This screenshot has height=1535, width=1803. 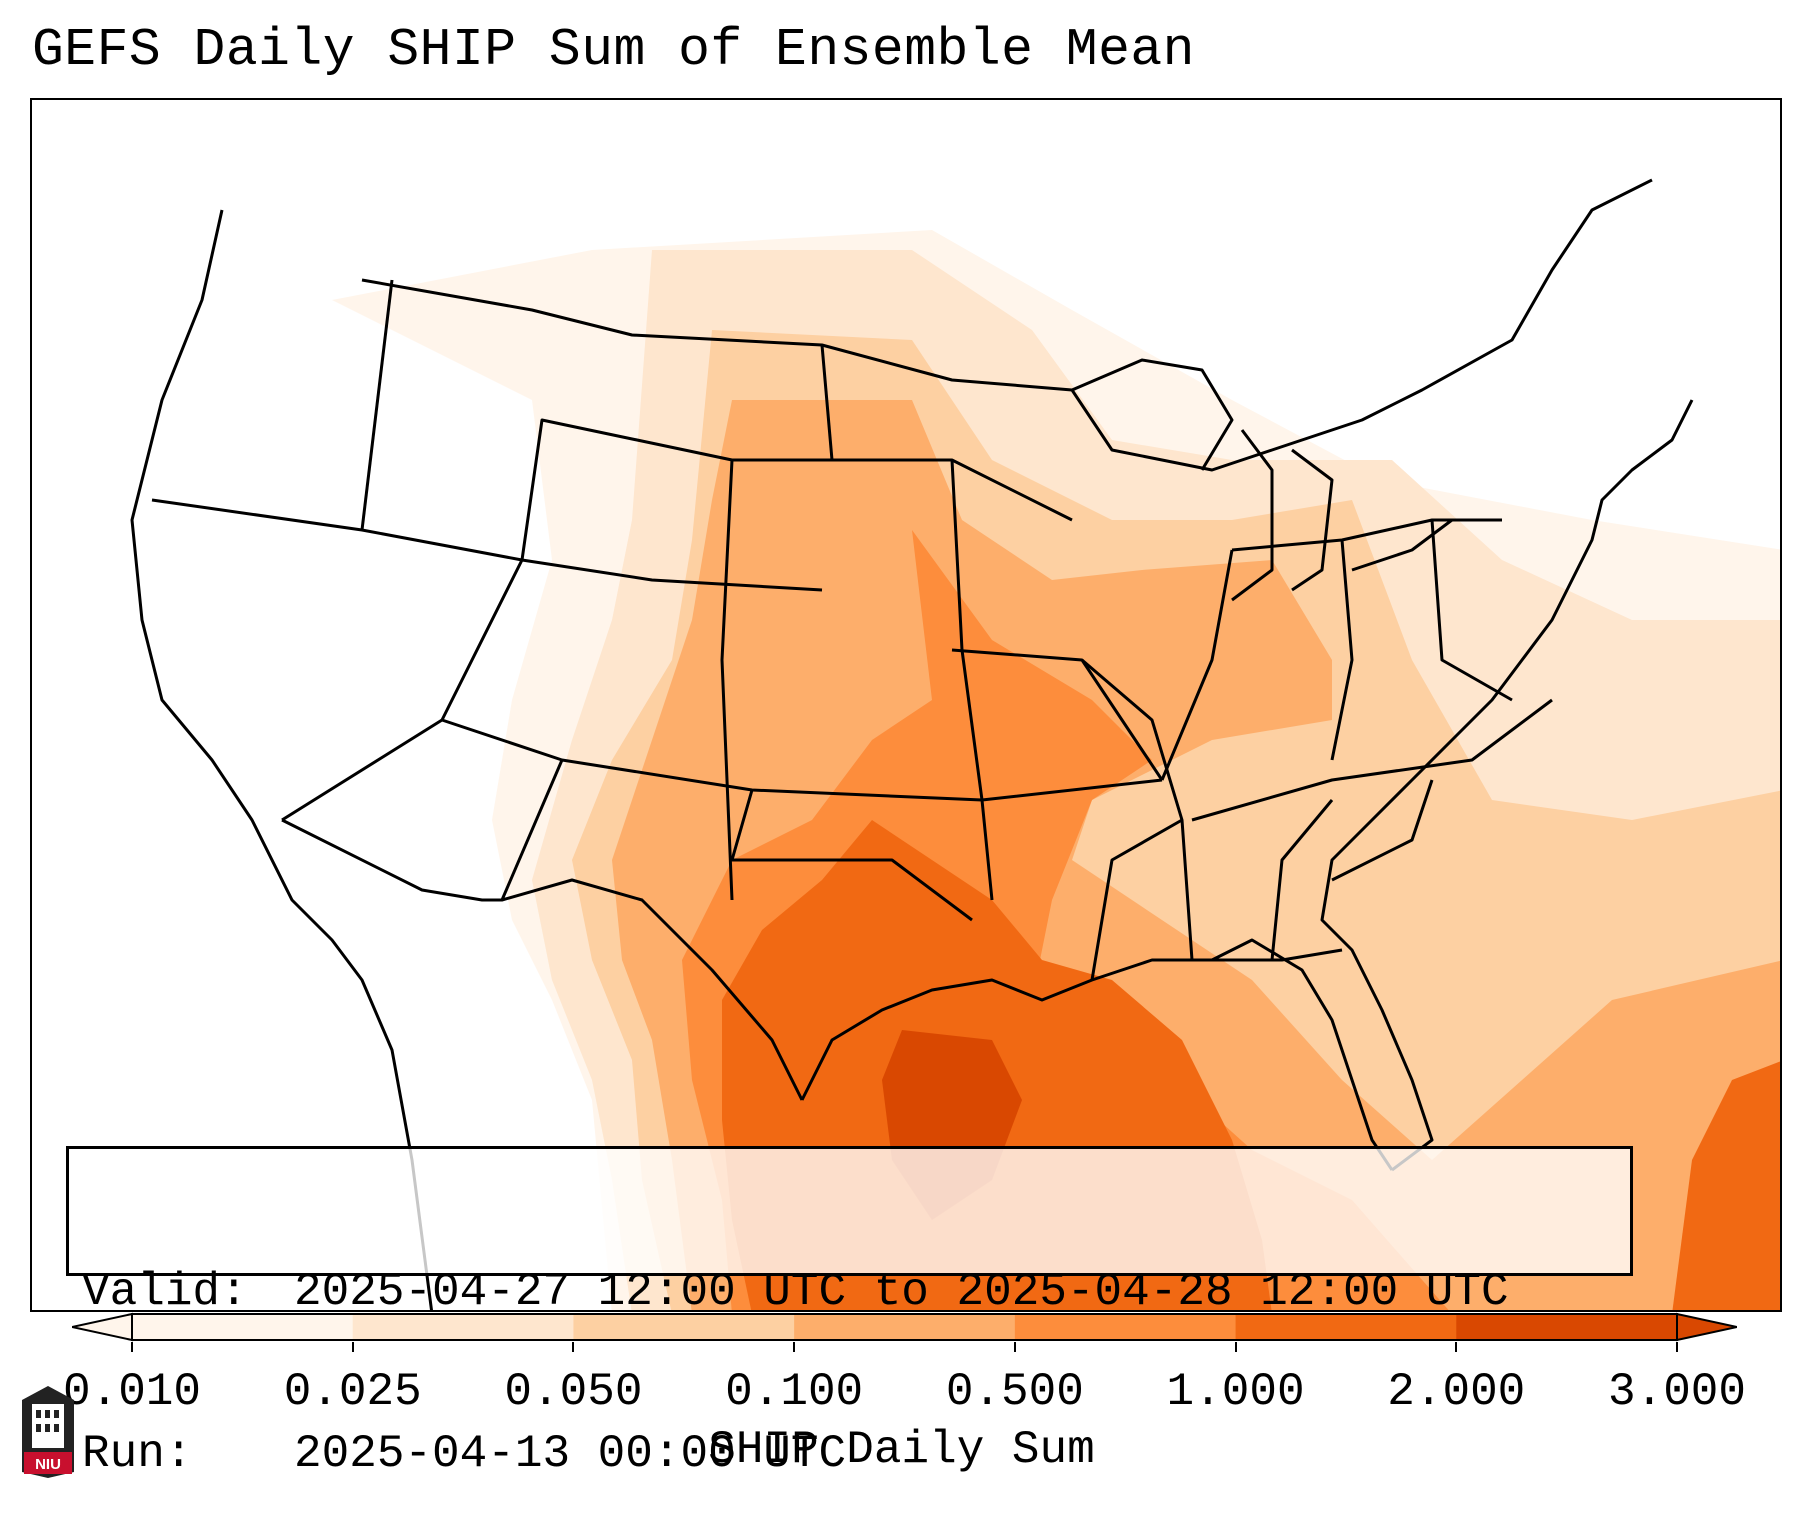 What do you see at coordinates (165, 1292) in the screenshot?
I see `valid-label: Valid:` at bounding box center [165, 1292].